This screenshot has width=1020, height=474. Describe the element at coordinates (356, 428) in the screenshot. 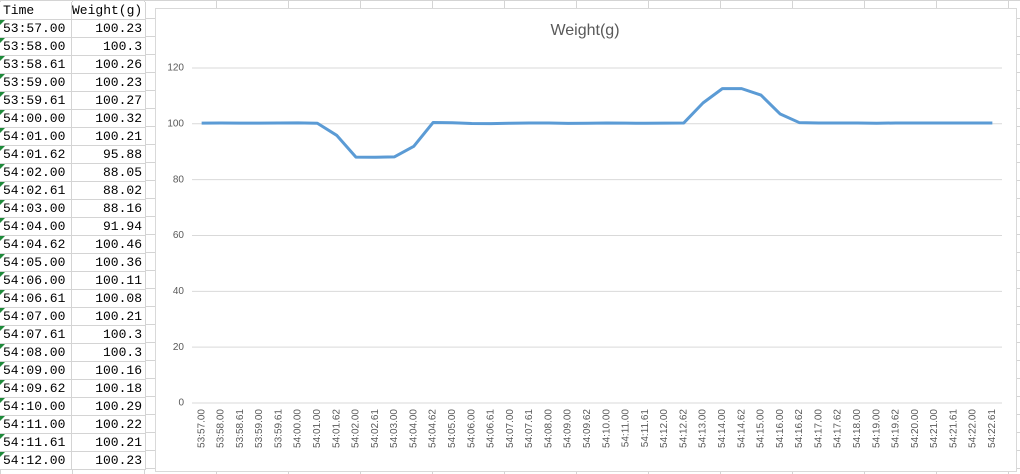

I see `x-tick-label: 54:02.00` at that location.